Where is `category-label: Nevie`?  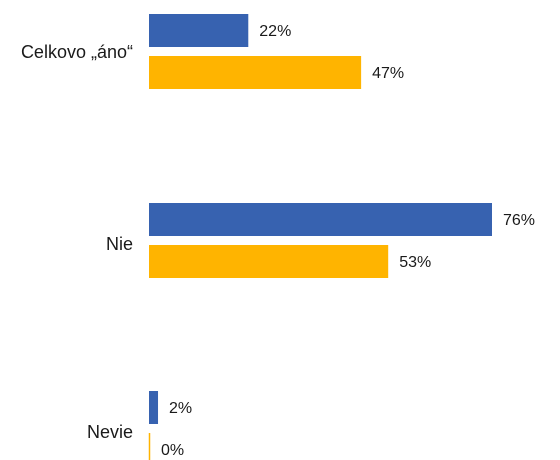
category-label: Nevie is located at coordinates (110, 432).